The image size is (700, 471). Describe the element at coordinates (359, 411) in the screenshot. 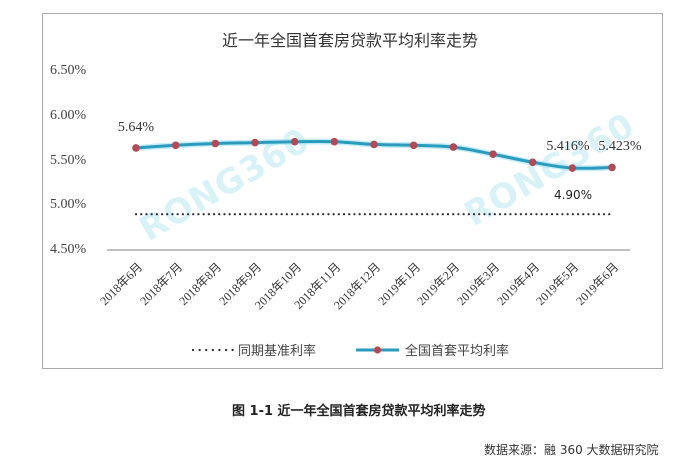

I see `figure-caption: 图 1-1 近一年全国首套房贷款平均利率走势` at that location.